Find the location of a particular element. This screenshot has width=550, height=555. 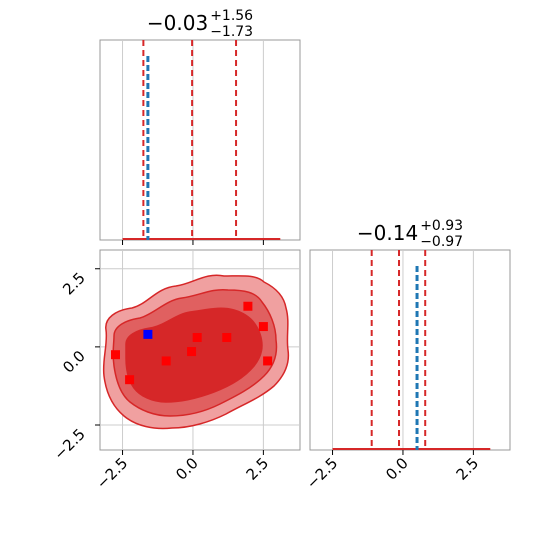

histogram-1-title-median: −0.03 is located at coordinates (177, 23).